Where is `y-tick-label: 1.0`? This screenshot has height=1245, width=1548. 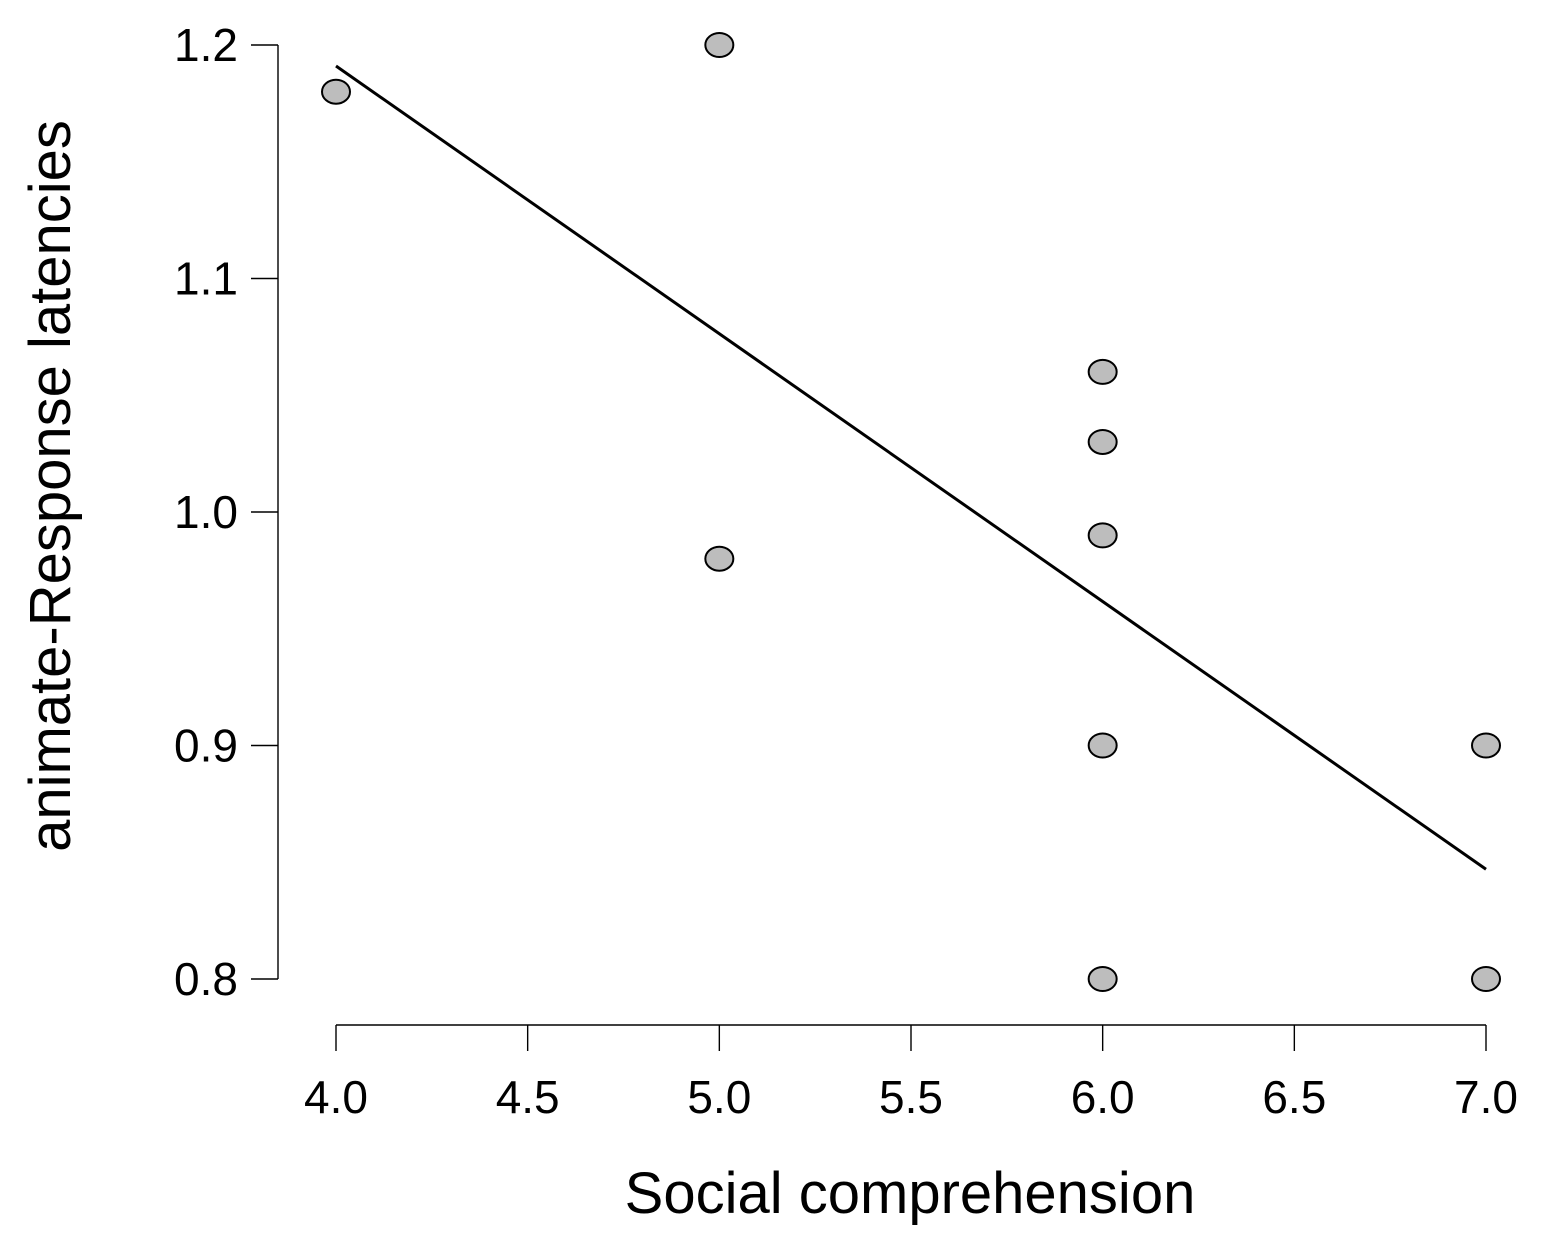 y-tick-label: 1.0 is located at coordinates (206, 512).